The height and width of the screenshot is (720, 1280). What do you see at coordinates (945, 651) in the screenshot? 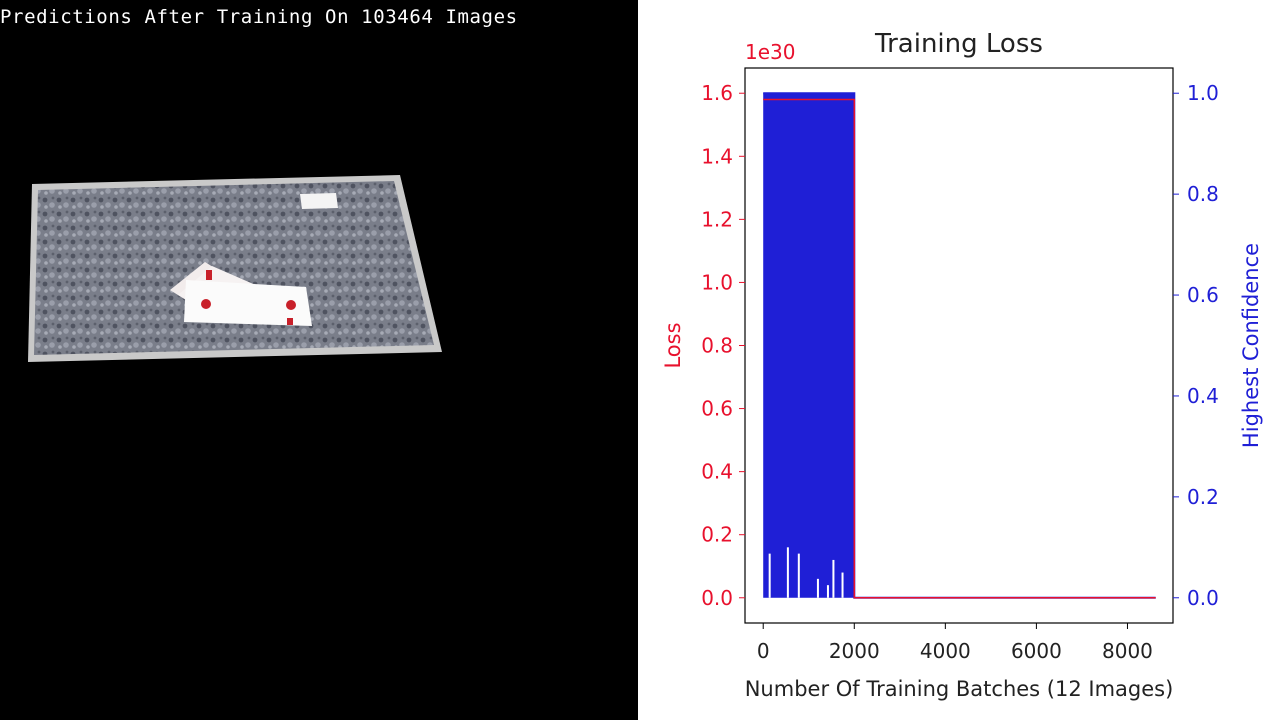
I see `x-tick-label: 4000` at bounding box center [945, 651].